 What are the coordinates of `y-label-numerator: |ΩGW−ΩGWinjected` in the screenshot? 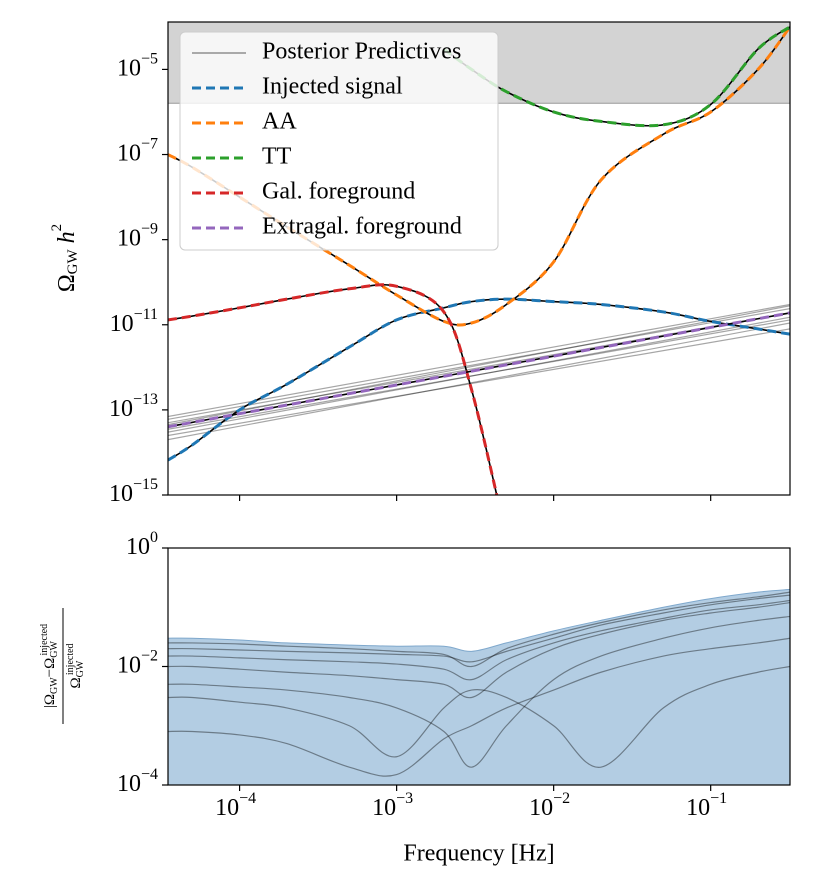 It's located at (49, 666).